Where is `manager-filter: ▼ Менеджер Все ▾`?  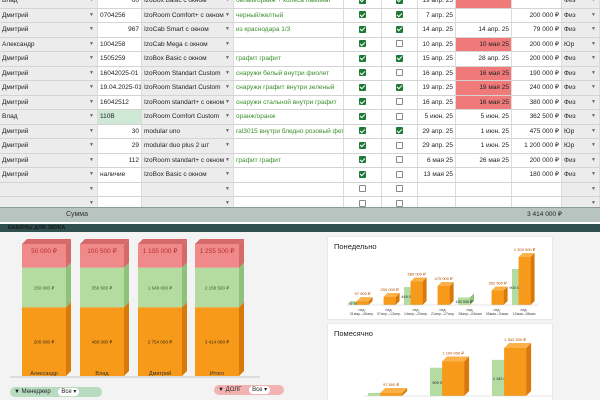
manager-filter: ▼ Менеджер Все ▾ is located at coordinates (56, 392).